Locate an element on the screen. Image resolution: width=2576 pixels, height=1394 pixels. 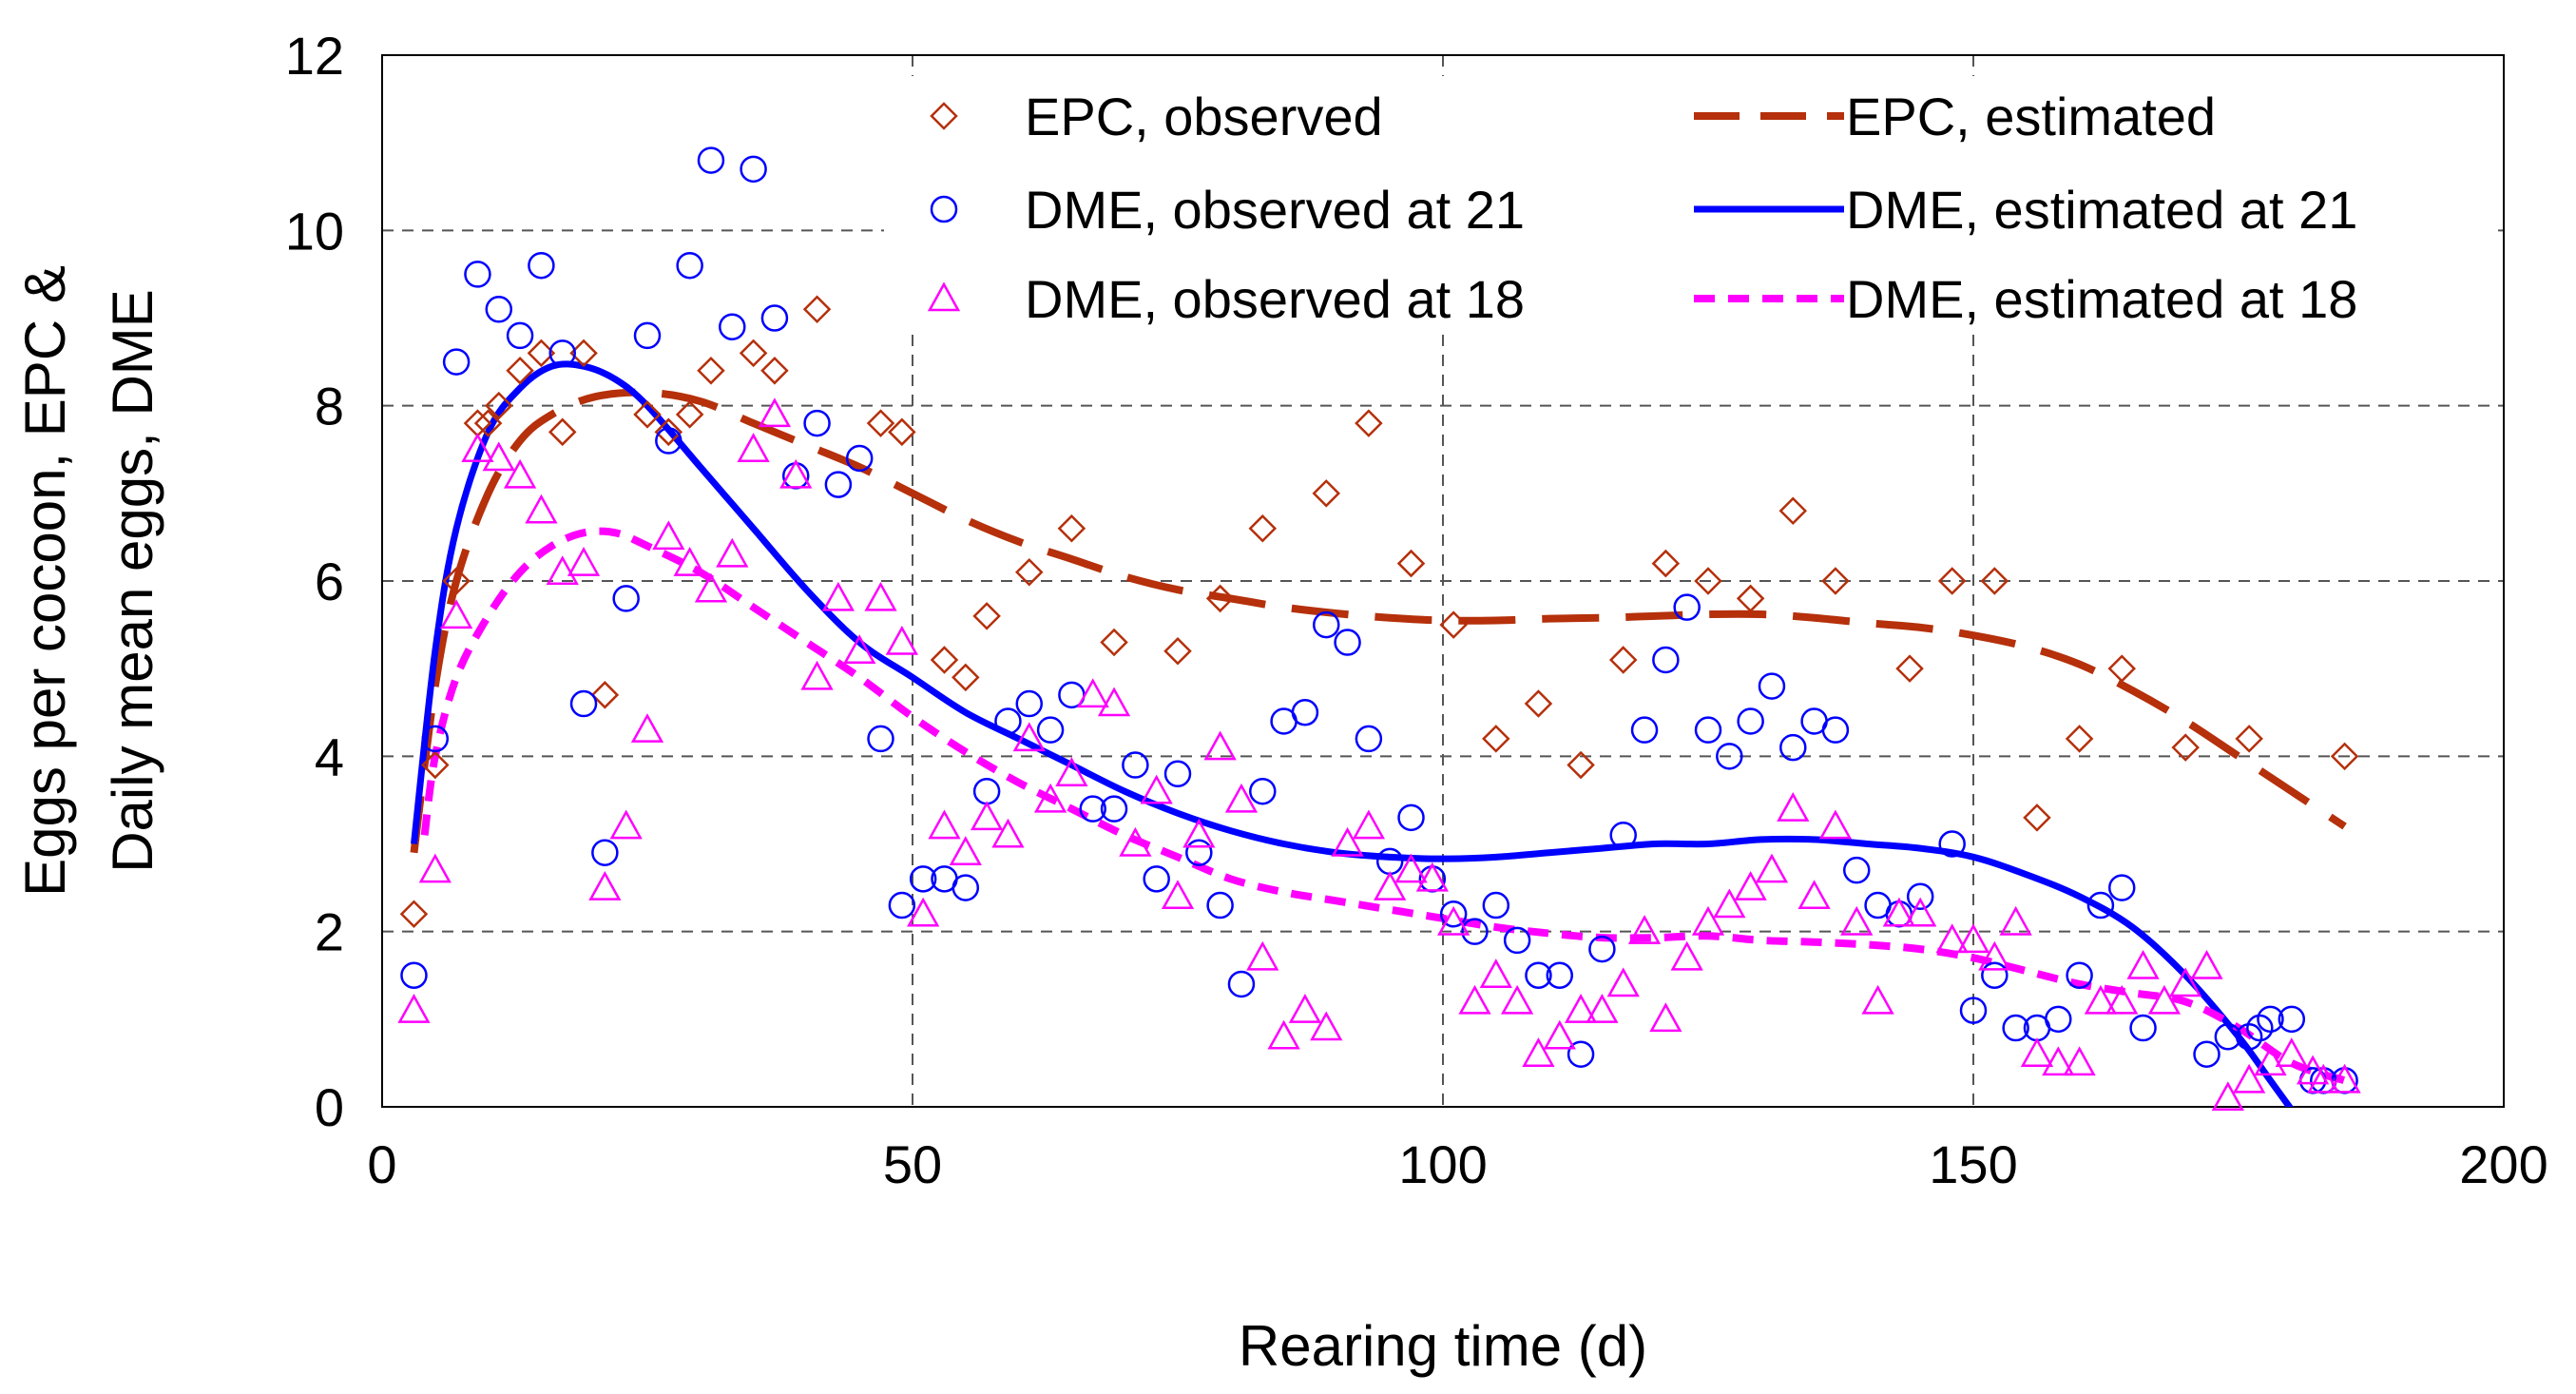
y-axis-title-line-2: Daily mean eggs, DME is located at coordinates (132, 581).